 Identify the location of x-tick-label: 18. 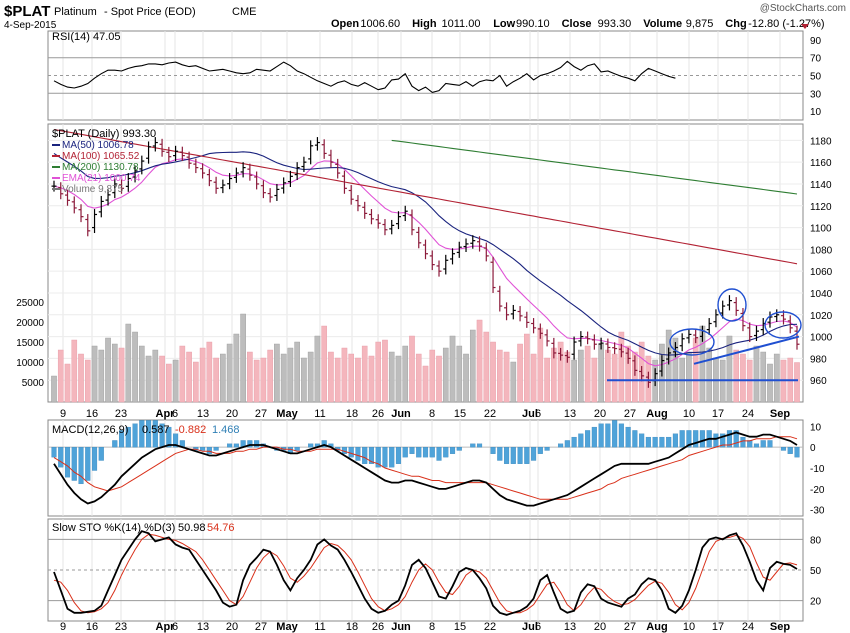
(352, 414).